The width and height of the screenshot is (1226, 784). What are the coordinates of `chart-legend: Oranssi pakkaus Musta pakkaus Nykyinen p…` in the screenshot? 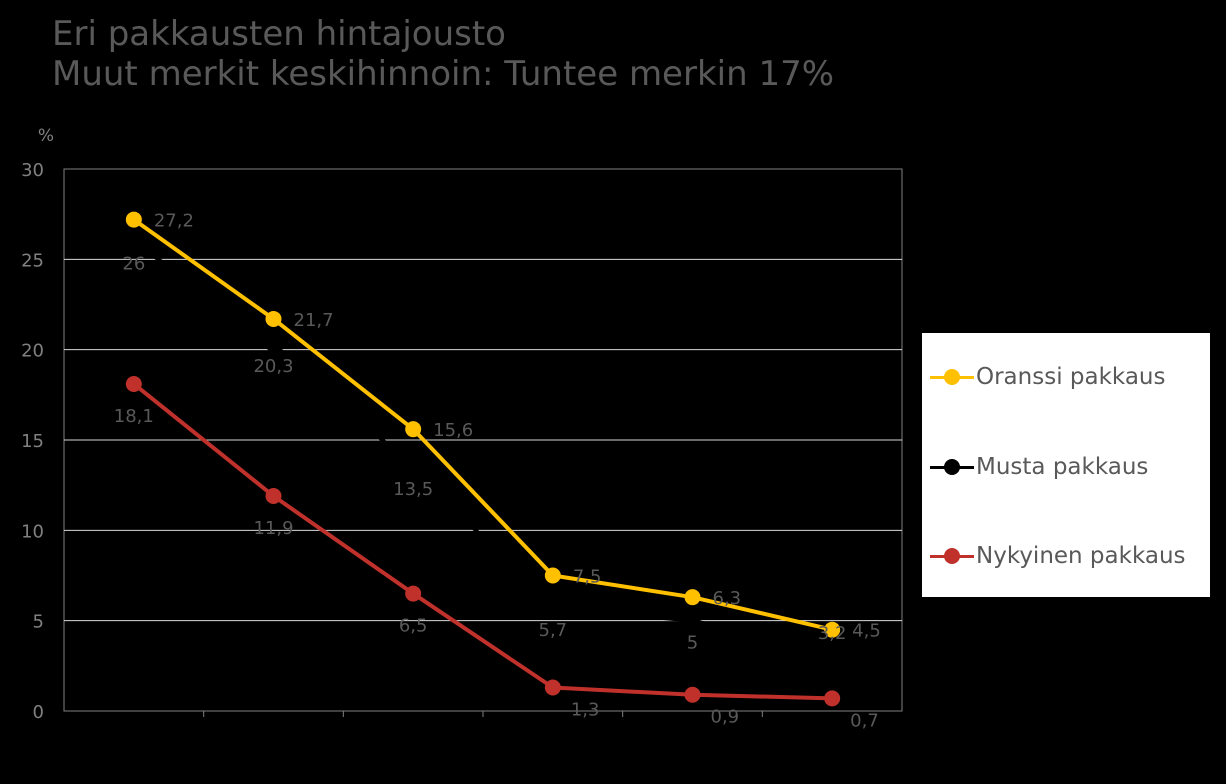 It's located at (1066, 465).